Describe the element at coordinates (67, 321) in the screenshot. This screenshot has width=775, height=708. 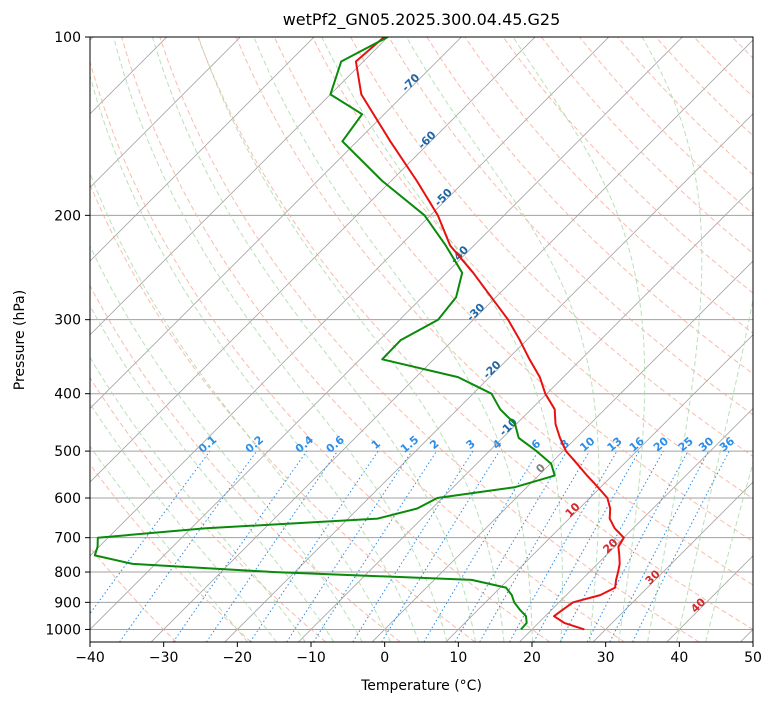
I see `y-tick-label: 300` at that location.